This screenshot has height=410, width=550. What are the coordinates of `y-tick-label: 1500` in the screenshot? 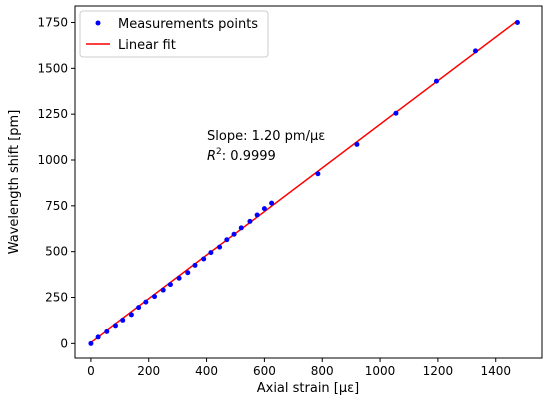 It's located at (52, 68).